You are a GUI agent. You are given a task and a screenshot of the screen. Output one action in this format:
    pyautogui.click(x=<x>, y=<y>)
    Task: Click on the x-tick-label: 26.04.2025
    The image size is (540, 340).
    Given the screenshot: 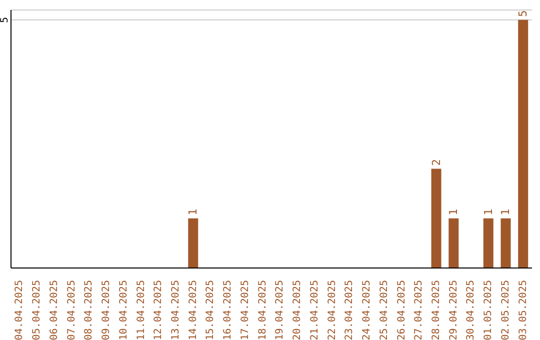 What is the action you would take?
    pyautogui.click(x=402, y=310)
    